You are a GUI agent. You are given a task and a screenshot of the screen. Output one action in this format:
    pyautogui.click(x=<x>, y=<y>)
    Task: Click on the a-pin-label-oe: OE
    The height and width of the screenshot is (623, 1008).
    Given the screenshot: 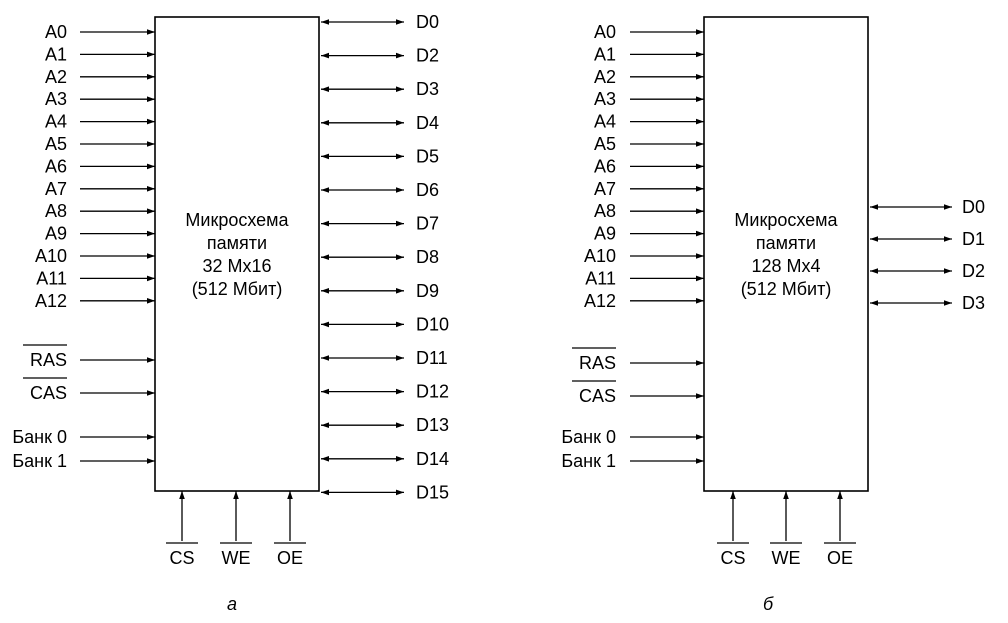 What is the action you would take?
    pyautogui.click(x=290, y=558)
    